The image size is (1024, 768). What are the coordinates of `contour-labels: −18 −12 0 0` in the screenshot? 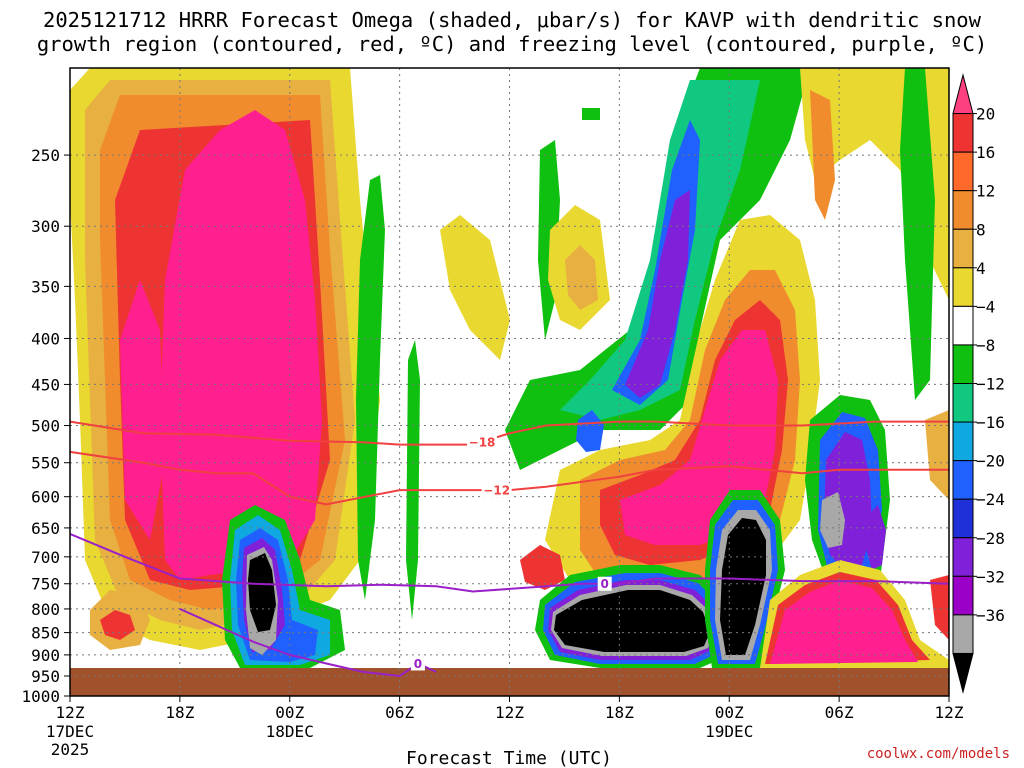 It's located at (511, 552).